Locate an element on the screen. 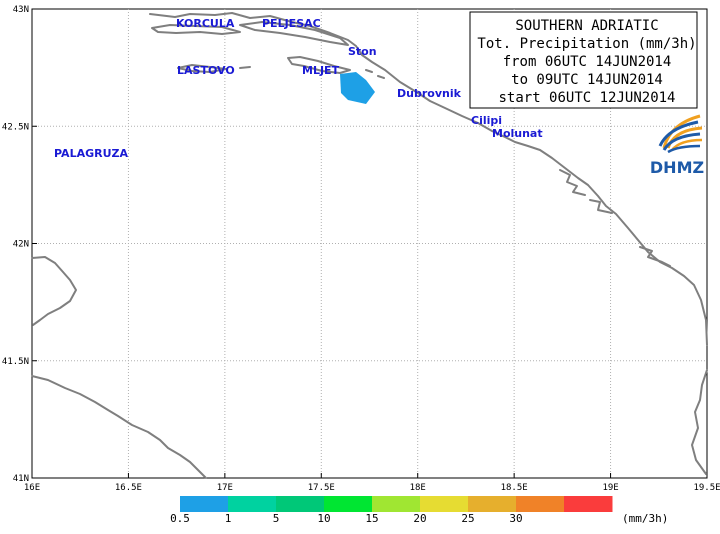  title-box-frame is located at coordinates (583, 60).